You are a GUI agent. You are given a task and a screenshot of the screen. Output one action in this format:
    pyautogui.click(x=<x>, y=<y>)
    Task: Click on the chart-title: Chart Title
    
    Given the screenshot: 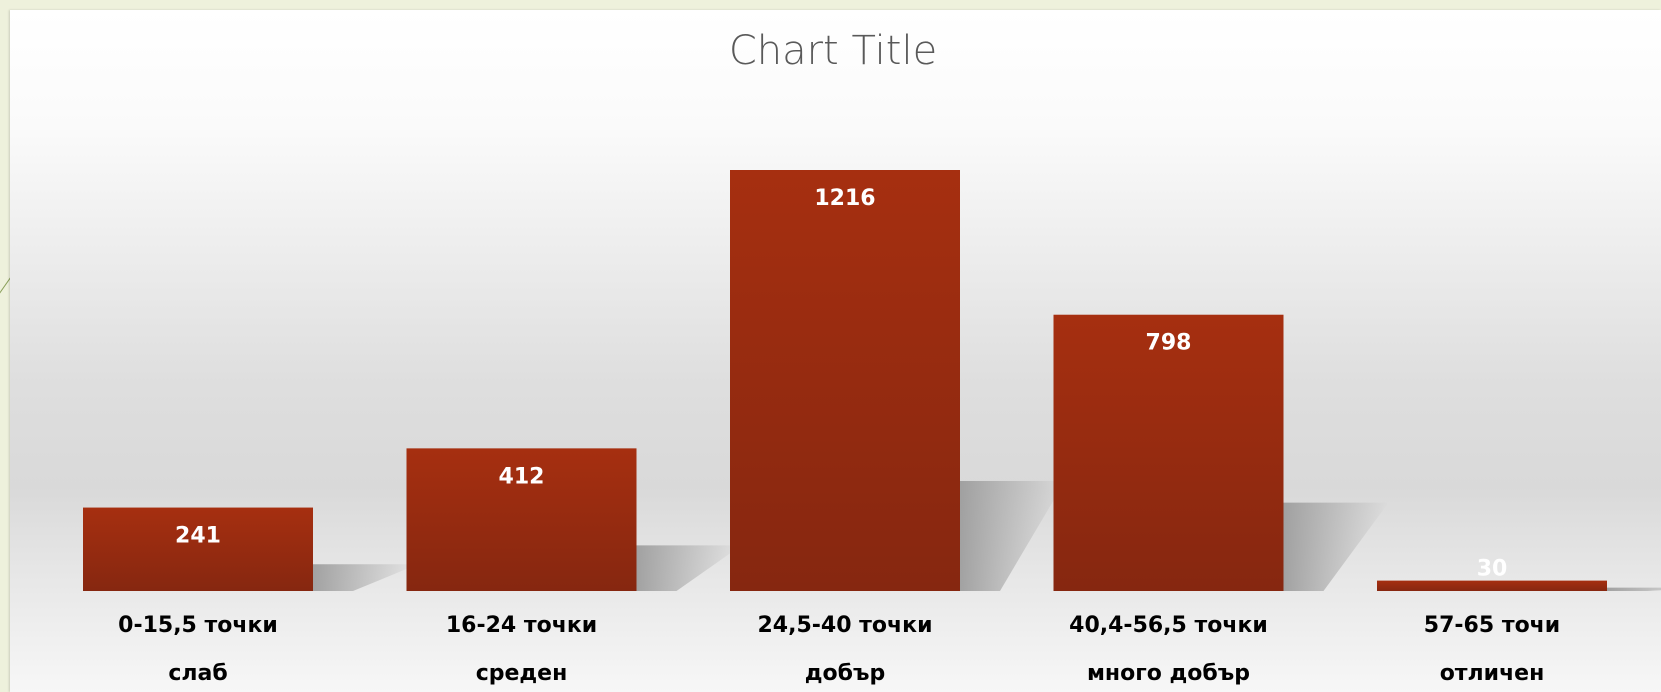 What is the action you would take?
    pyautogui.click(x=833, y=51)
    